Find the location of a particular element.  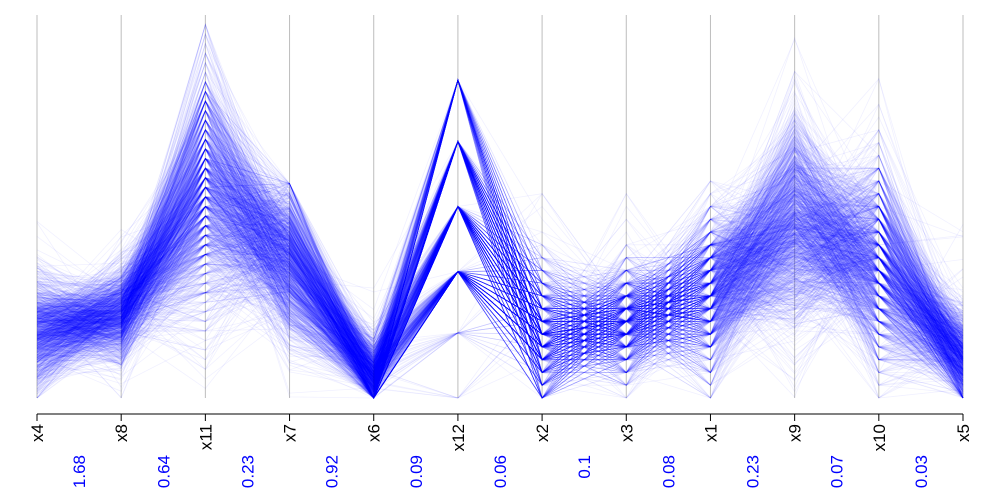

gap-value-label: 1.68 is located at coordinates (79, 471).